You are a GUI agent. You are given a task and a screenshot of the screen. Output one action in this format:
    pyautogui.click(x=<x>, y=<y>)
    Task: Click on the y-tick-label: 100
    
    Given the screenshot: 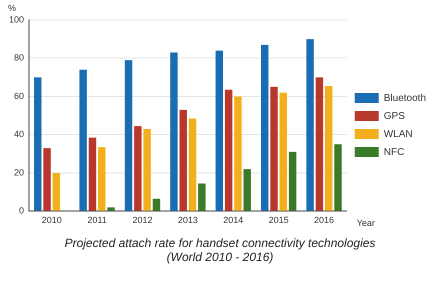 What is the action you would take?
    pyautogui.click(x=16, y=19)
    